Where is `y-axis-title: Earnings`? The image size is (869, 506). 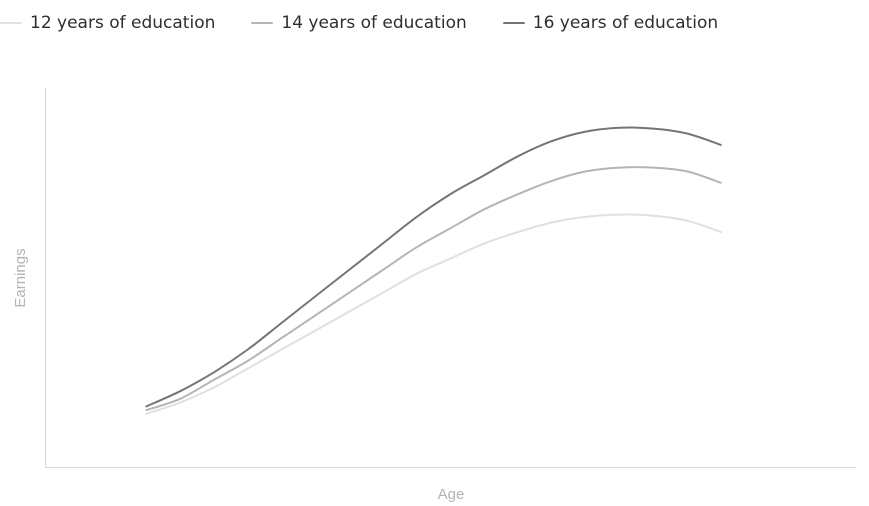 y-axis-title: Earnings is located at coordinates (20, 277).